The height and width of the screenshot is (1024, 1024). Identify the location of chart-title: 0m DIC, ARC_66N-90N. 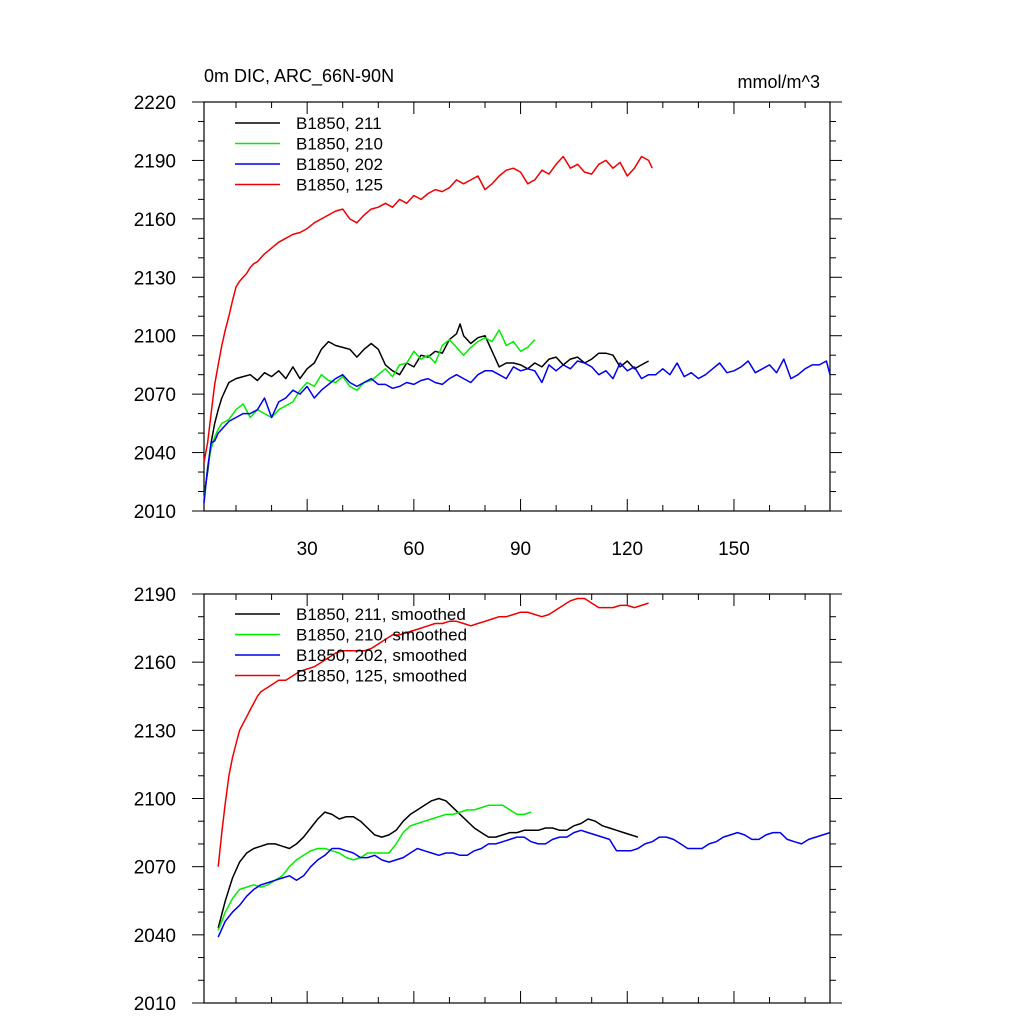
(299, 76).